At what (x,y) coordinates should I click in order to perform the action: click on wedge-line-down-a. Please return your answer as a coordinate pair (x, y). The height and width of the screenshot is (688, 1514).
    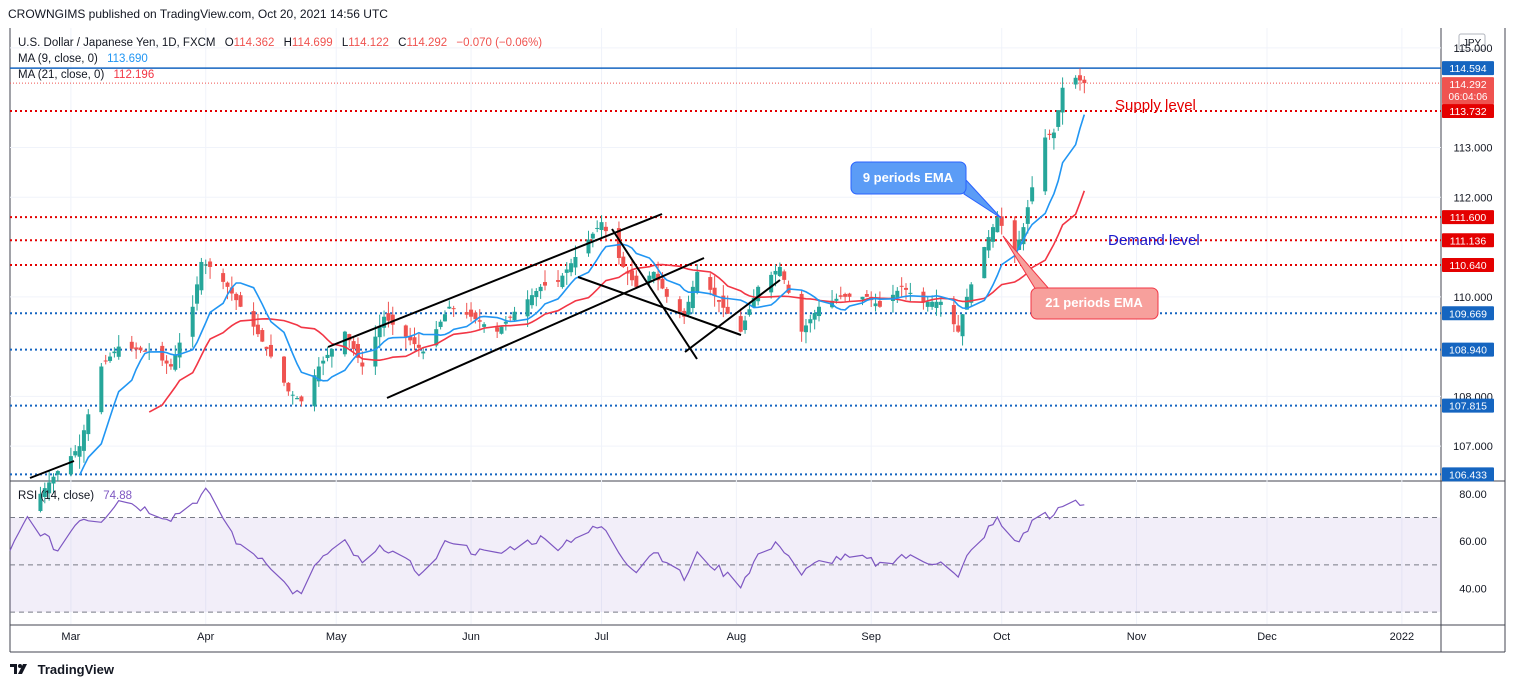
    Looking at the image, I should click on (654, 294).